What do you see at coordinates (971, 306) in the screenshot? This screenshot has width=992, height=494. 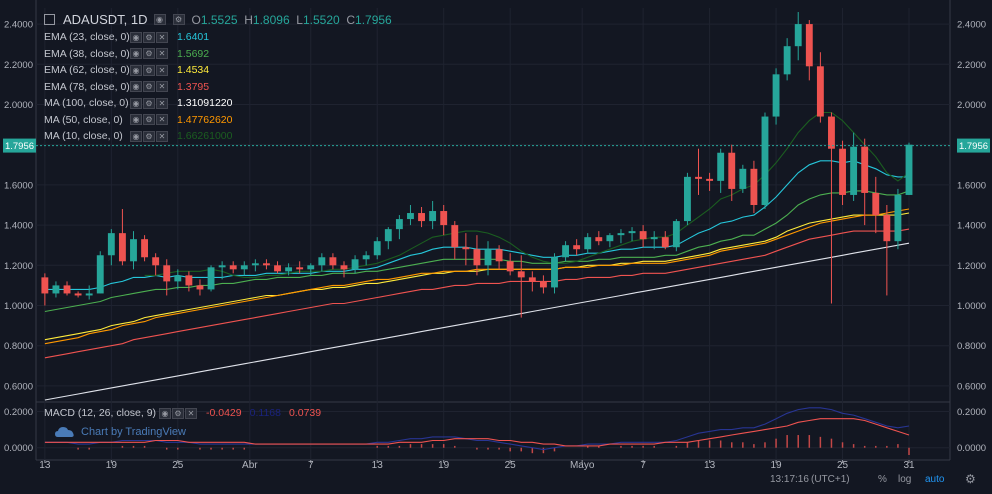 I see `y-tick-label-right: 1.0000` at bounding box center [971, 306].